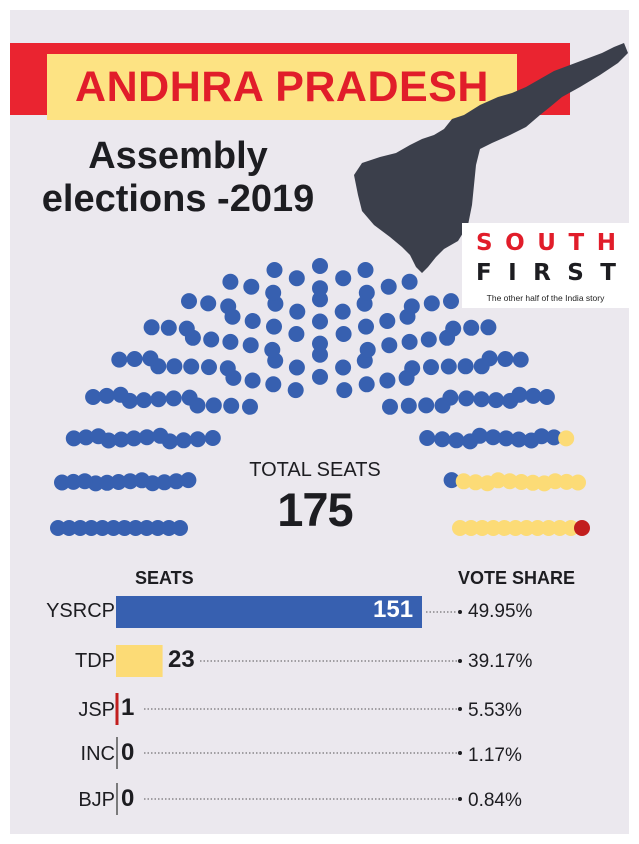  What do you see at coordinates (515, 243) in the screenshot?
I see `logo-south-letter: O` at bounding box center [515, 243].